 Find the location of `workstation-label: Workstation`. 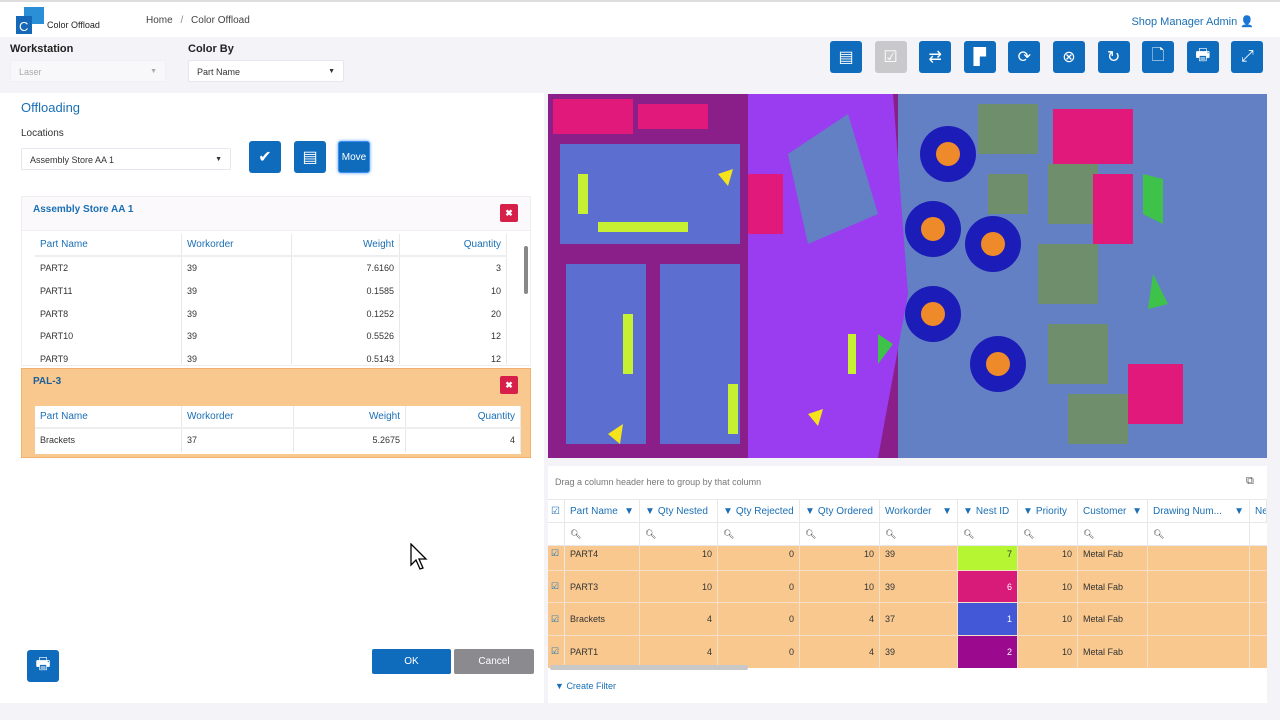

workstation-label: Workstation is located at coordinates (42, 49).